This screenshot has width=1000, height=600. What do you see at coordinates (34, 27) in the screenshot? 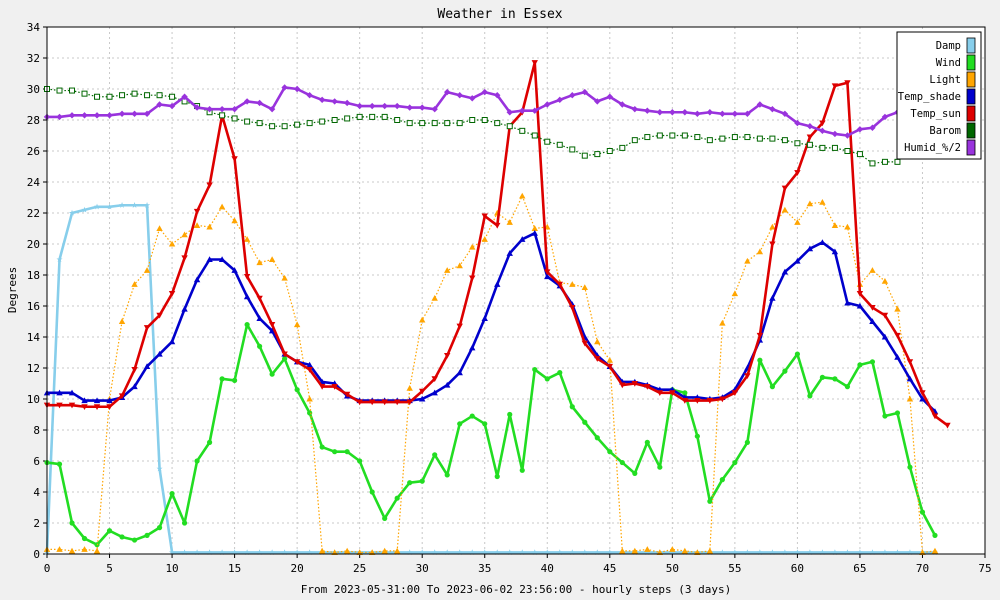
I see `y-tick-label: 34` at bounding box center [34, 27].